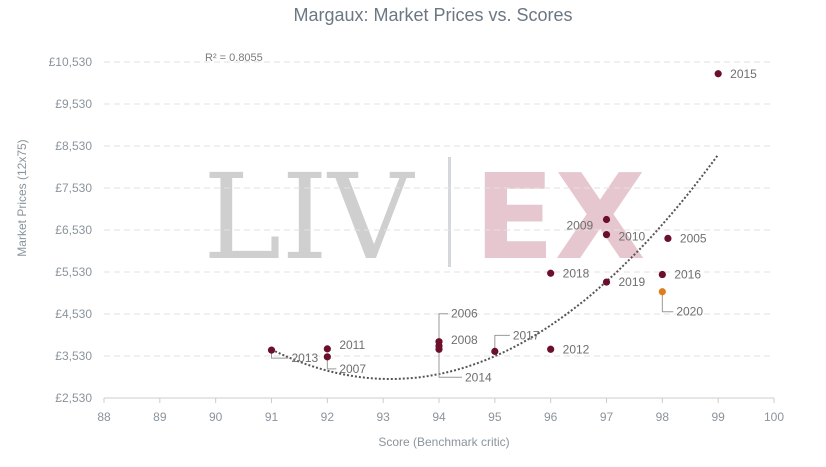 Image resolution: width=826 pixels, height=467 pixels. Describe the element at coordinates (632, 237) in the screenshot. I see `point-label-2010: 2010` at that location.